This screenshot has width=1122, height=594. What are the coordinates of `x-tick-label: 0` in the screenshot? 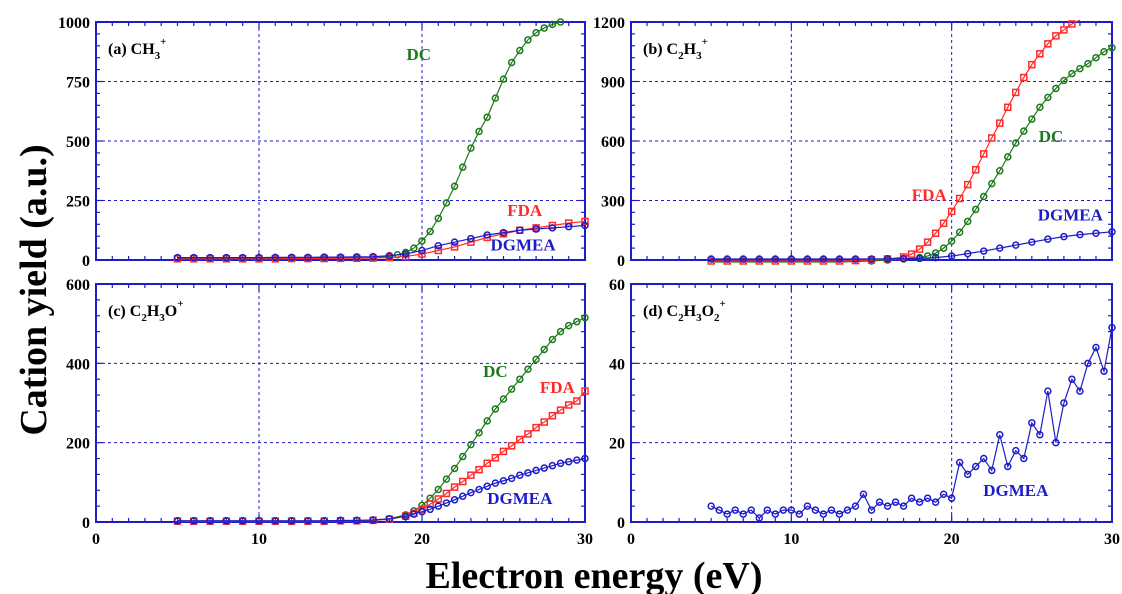 It's located at (631, 539).